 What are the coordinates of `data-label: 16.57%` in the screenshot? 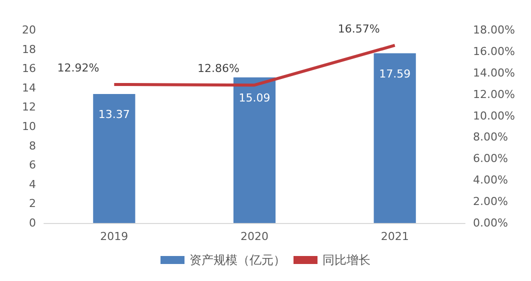 It's located at (359, 29).